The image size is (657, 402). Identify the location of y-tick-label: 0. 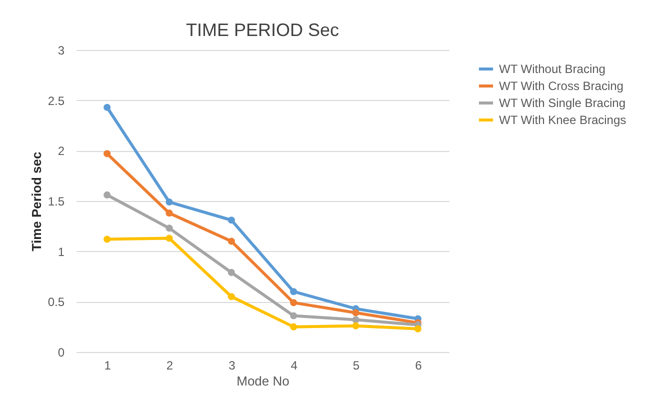
(61, 353).